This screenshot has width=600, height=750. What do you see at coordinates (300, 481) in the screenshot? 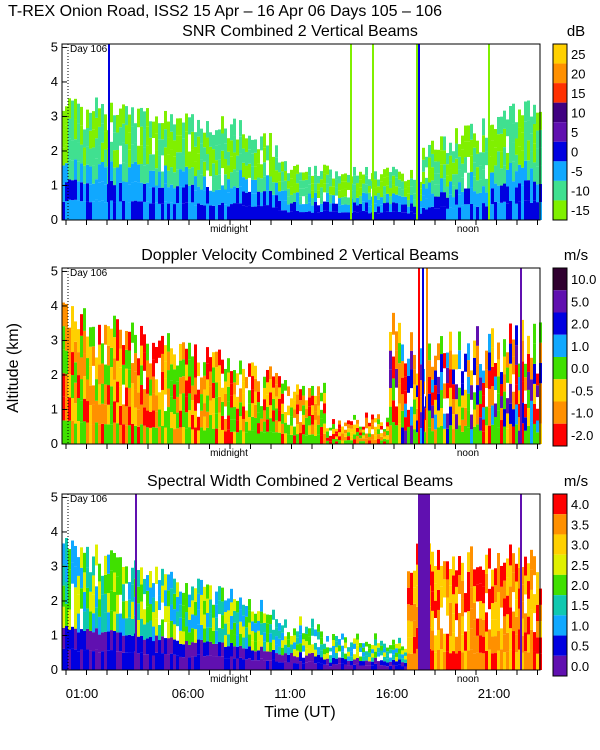
I see `panel-title: Spectral Width Combined 2 Vertical Beams` at bounding box center [300, 481].